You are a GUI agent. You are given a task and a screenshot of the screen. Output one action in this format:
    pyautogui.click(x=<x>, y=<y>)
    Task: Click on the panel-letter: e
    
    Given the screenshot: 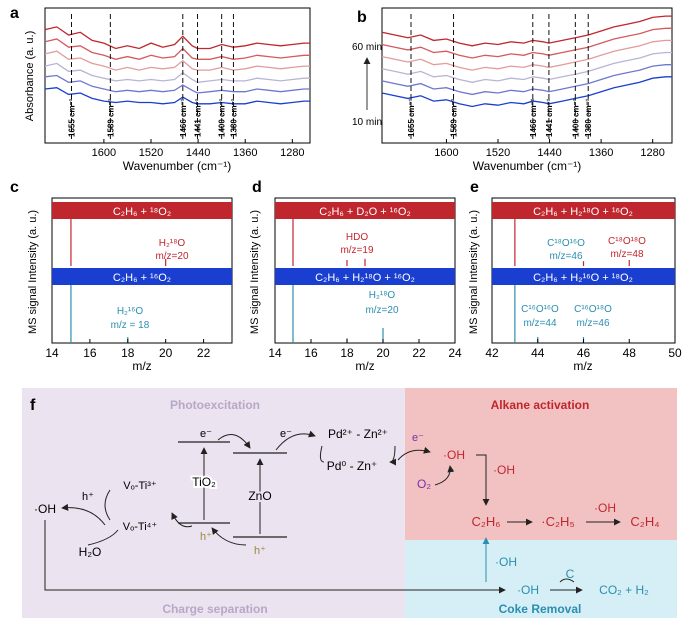 What is the action you would take?
    pyautogui.click(x=474, y=187)
    